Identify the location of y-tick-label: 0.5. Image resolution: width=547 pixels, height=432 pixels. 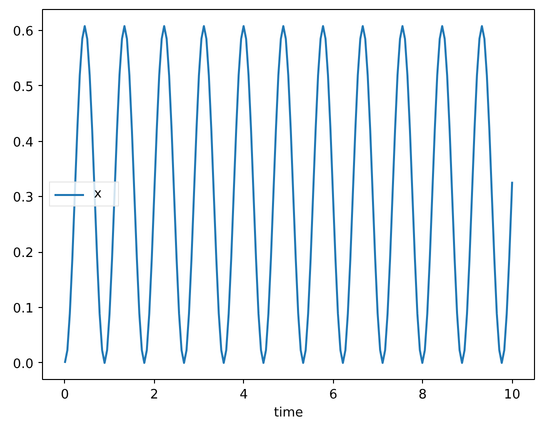
(23, 87).